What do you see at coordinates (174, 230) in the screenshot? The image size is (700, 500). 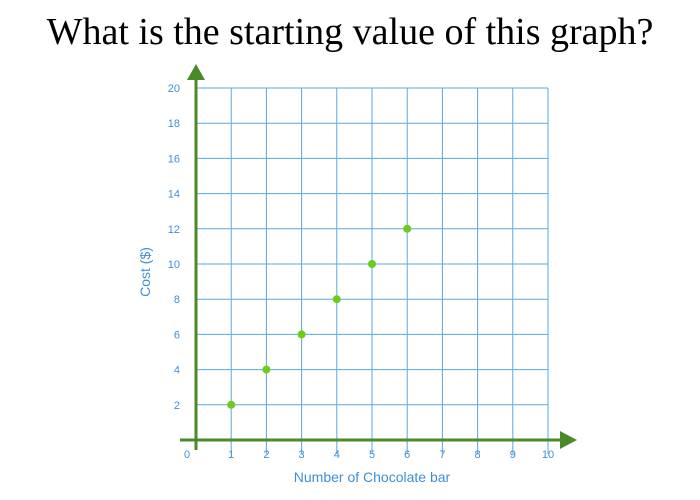 I see `y-tick-label: 12` at bounding box center [174, 230].